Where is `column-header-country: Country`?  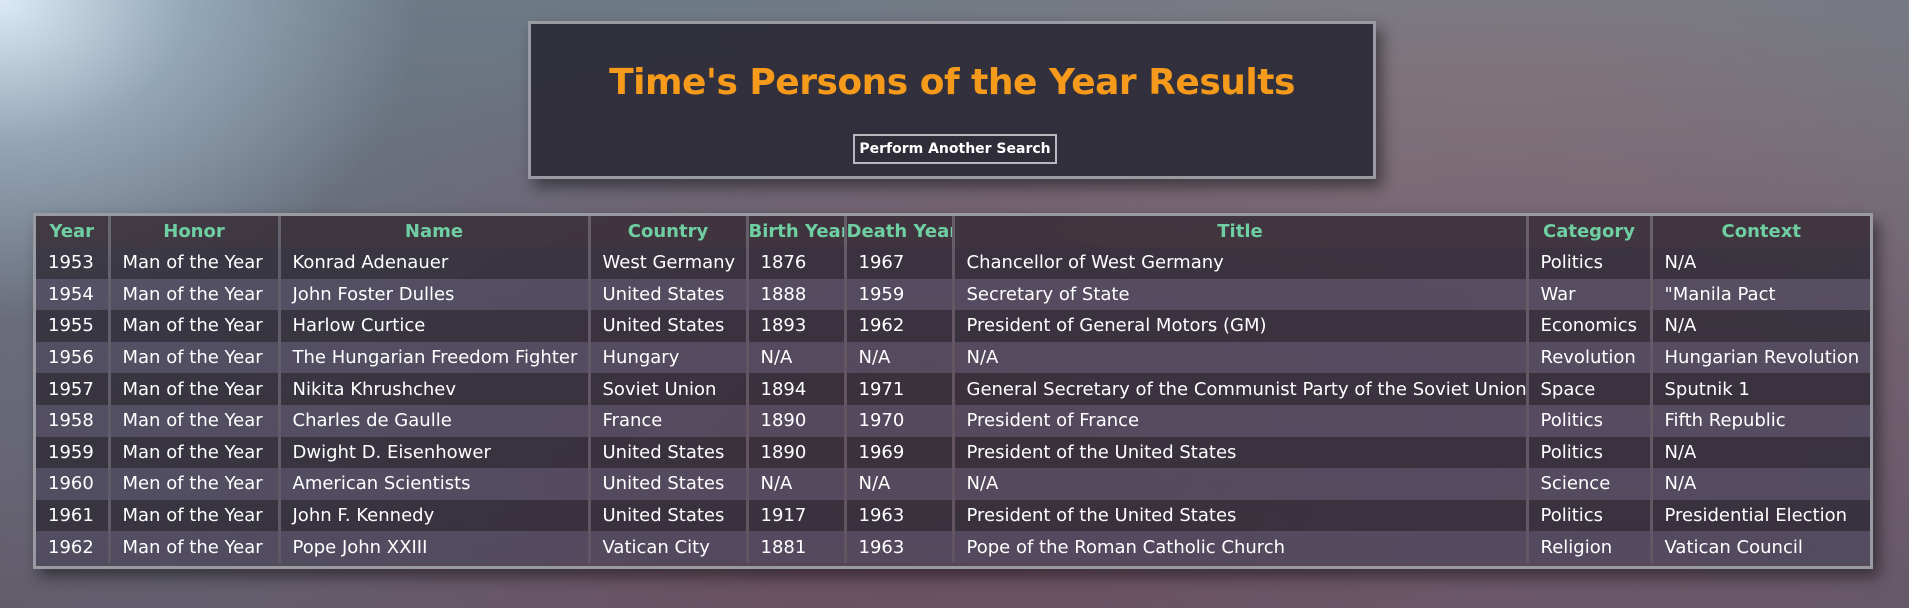
column-header-country: Country is located at coordinates (669, 231).